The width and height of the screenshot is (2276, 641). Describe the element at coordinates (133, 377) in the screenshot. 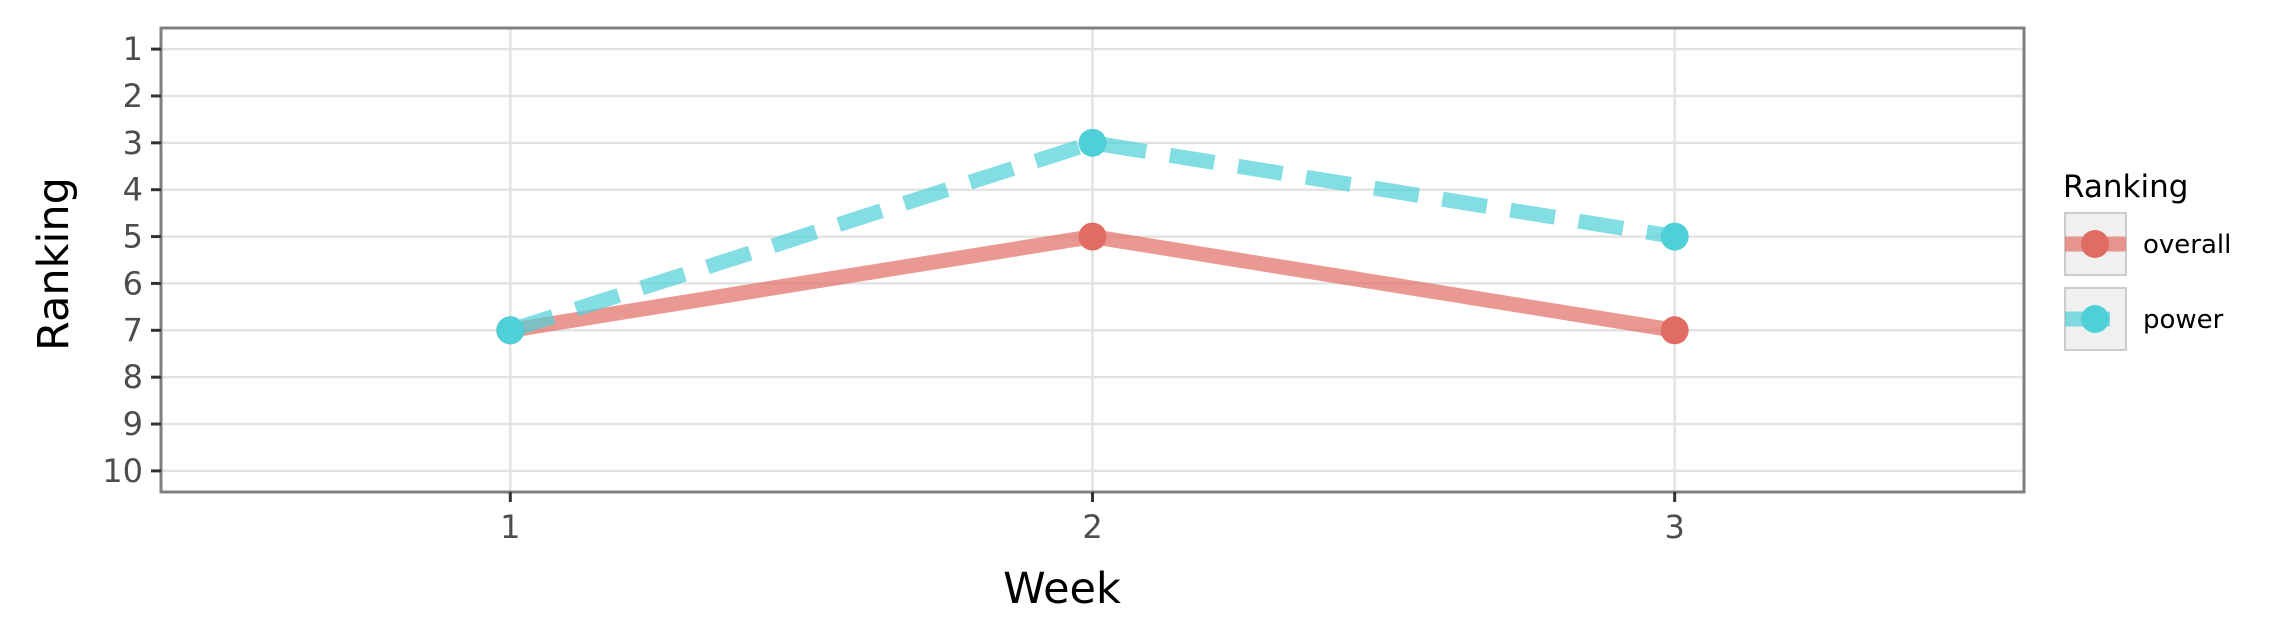

I see `y-tick-label: 8` at that location.